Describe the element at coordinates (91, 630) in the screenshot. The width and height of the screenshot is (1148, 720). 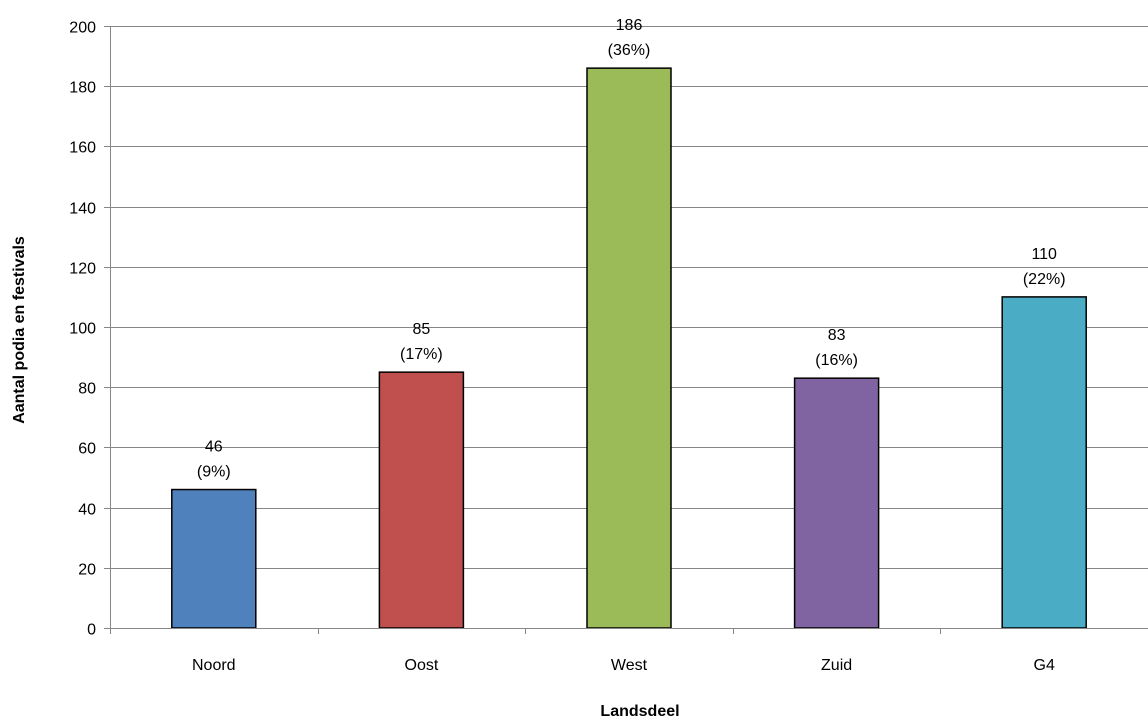
I see `y-tick-label: 0` at that location.